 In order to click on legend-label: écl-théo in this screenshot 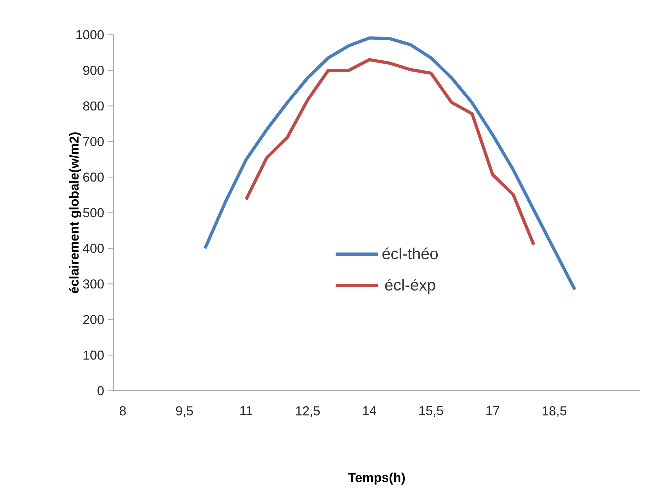, I will do `click(410, 254)`.